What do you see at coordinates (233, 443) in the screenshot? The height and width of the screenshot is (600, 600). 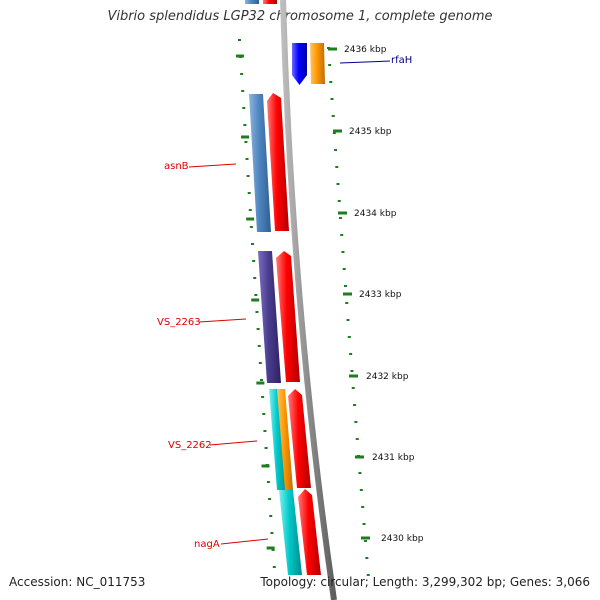 I see `leader-line-vs2262` at bounding box center [233, 443].